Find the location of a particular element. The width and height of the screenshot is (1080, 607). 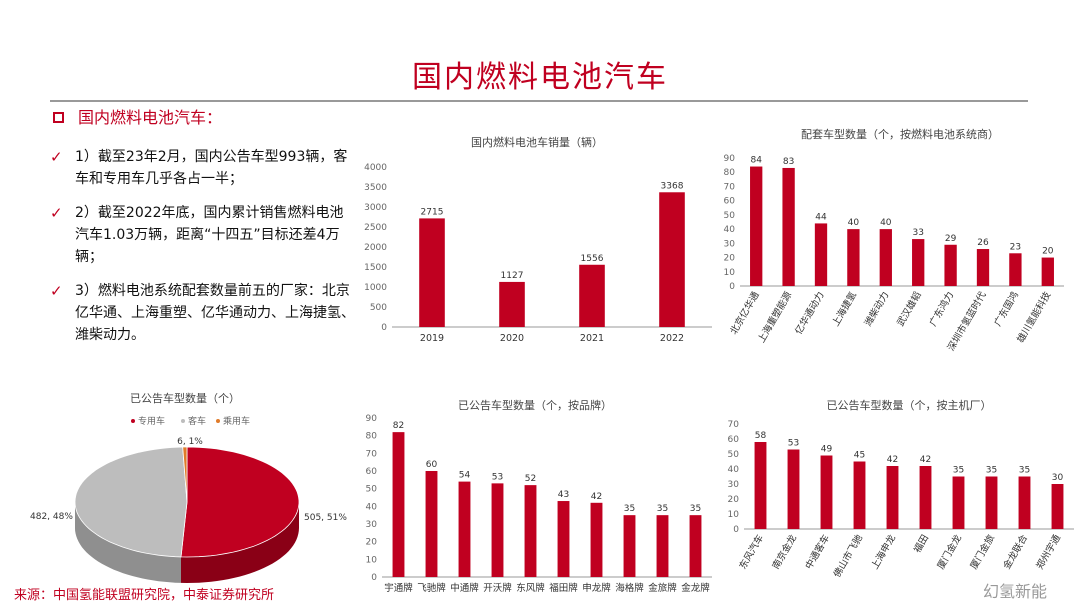

watermark: 幻氢新能 is located at coordinates (1015, 591).